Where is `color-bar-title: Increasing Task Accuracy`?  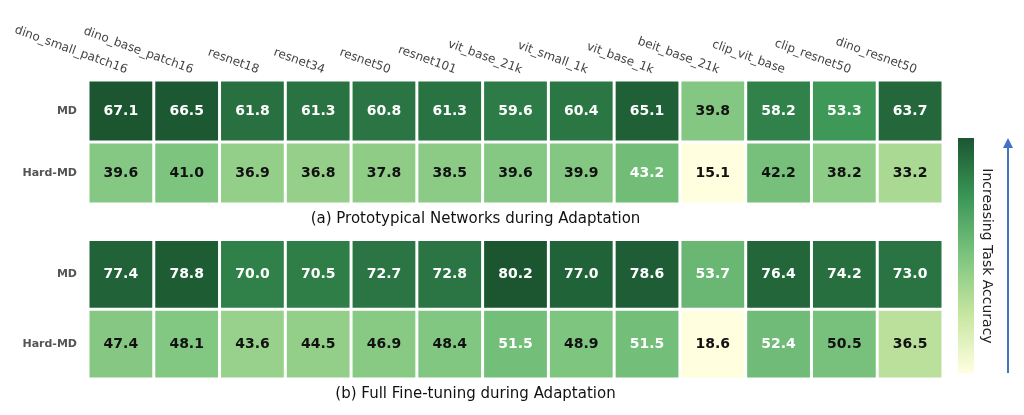
color-bar-title: Increasing Task Accuracy is located at coordinates (988, 255).